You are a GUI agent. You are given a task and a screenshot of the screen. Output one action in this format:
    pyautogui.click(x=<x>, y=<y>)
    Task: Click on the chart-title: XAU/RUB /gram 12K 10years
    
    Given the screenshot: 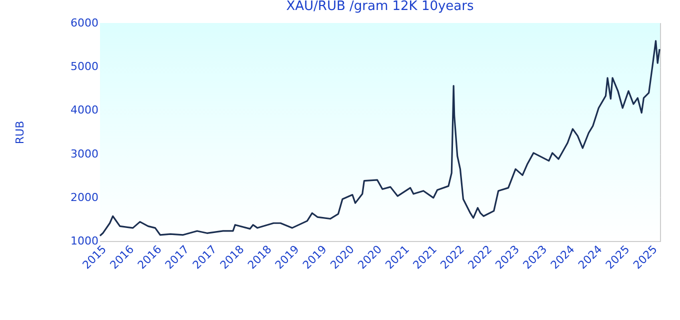 What is the action you would take?
    pyautogui.click(x=380, y=7)
    